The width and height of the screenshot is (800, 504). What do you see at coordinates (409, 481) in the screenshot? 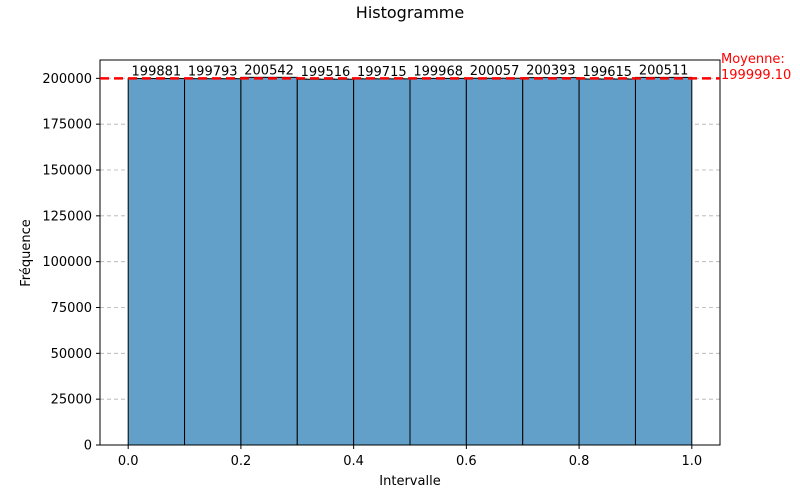
I see `x-axis-label: Intervalle` at bounding box center [409, 481].